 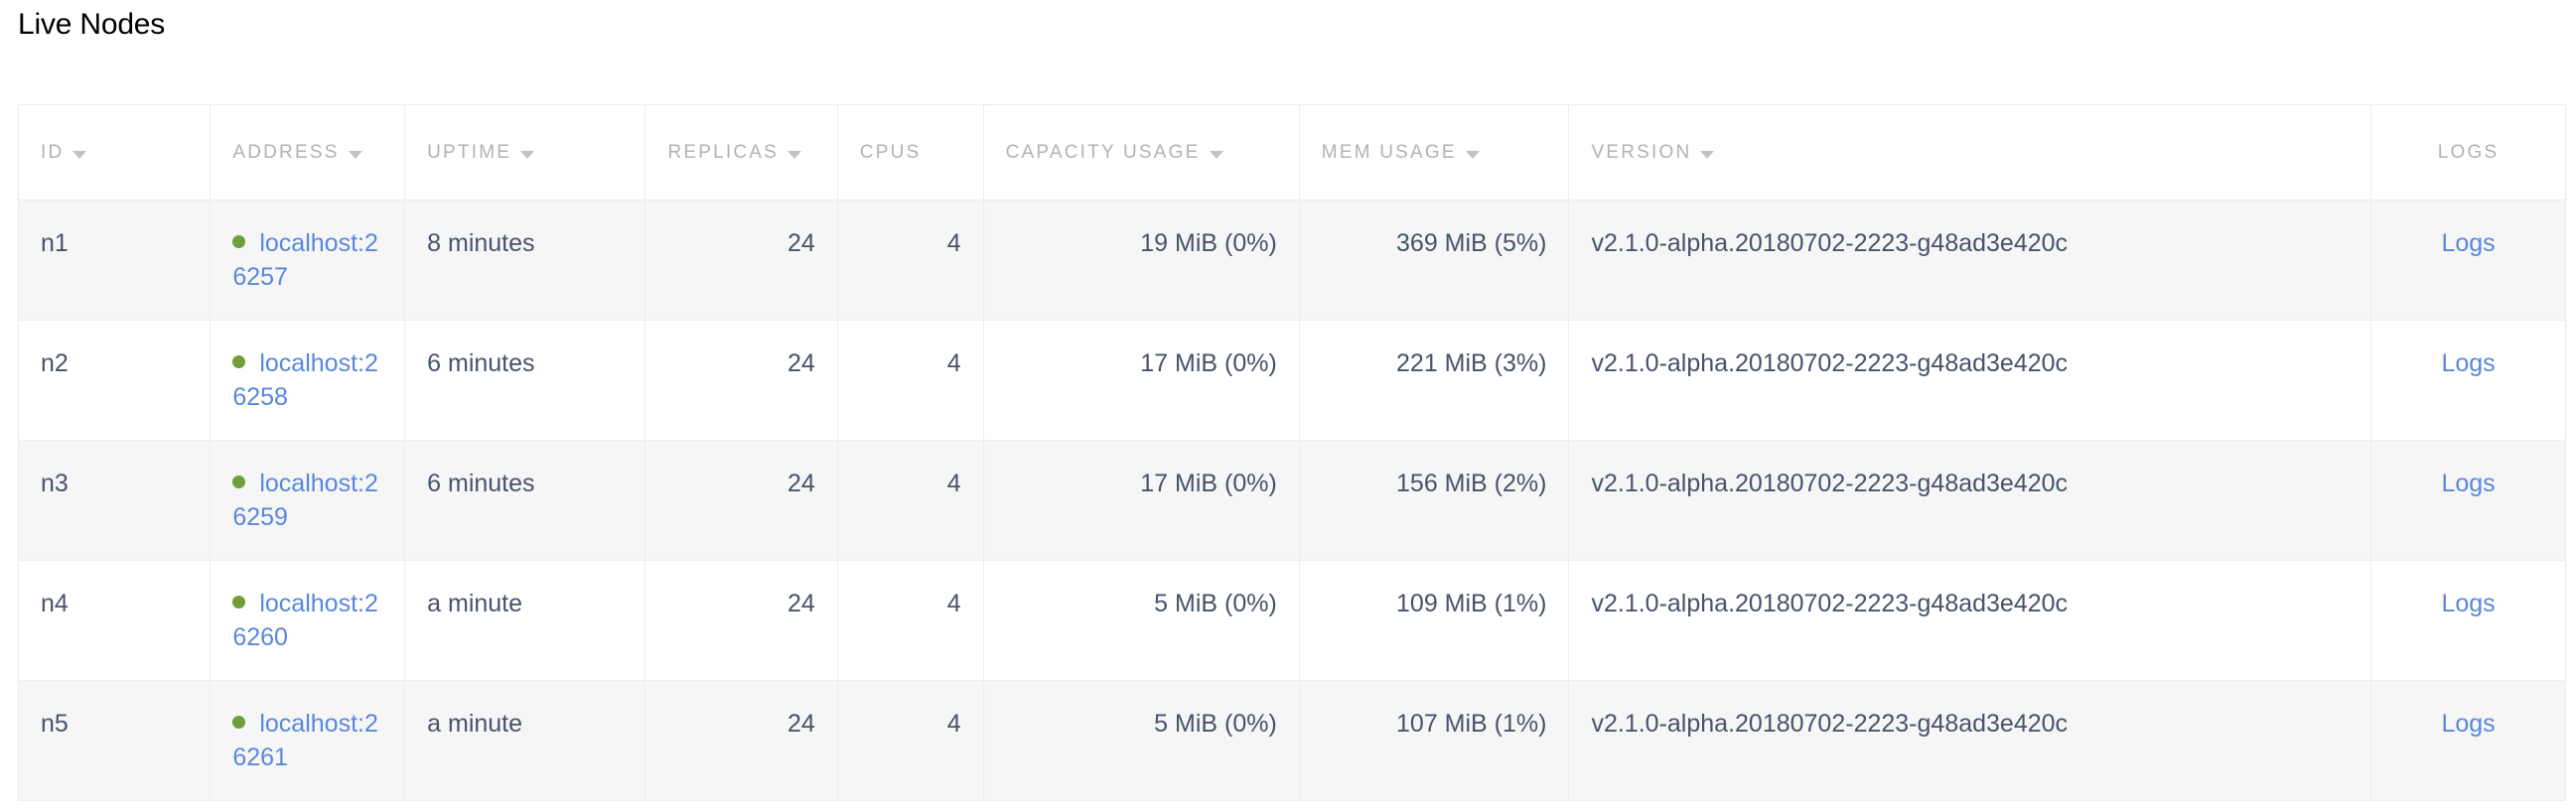 I want to click on column-header-inner: LOGS, so click(x=2469, y=153).